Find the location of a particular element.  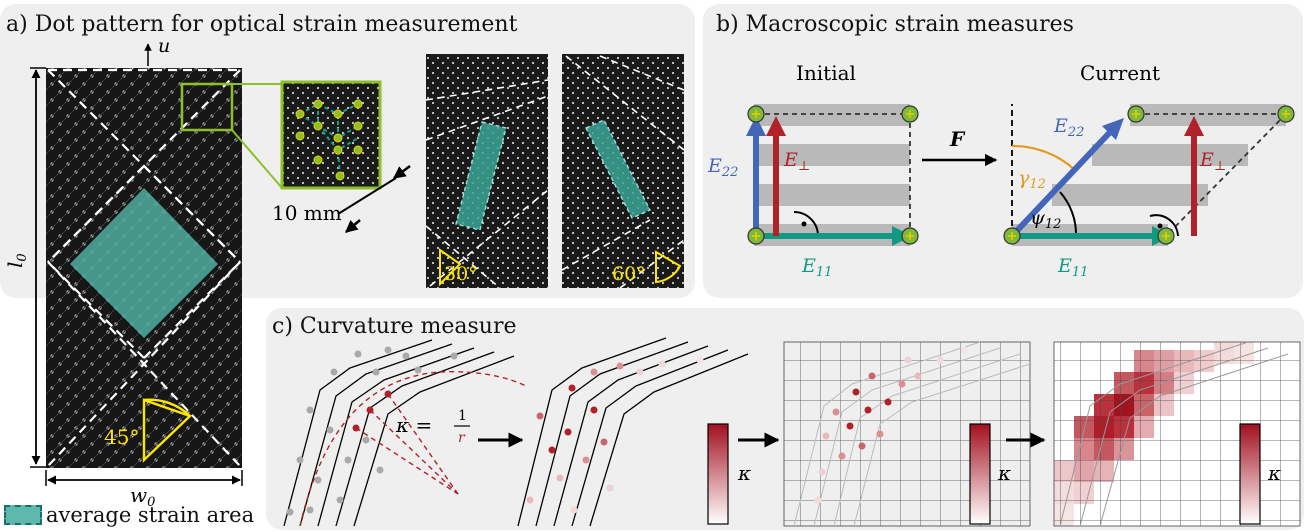

current-label: Current is located at coordinates (1120, 73).